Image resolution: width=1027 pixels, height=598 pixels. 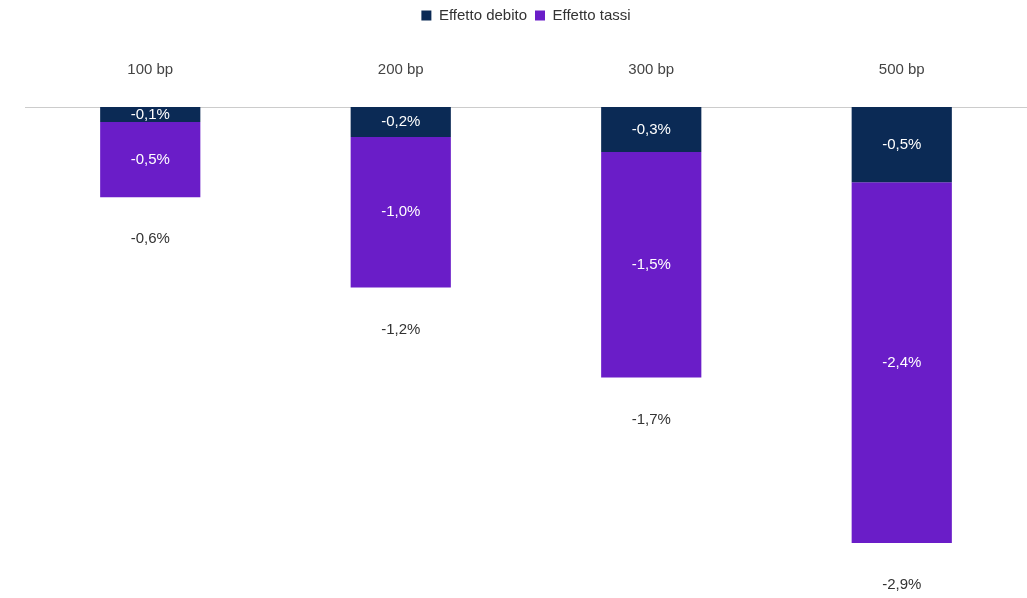 I want to click on data-label: -1,0%, so click(x=401, y=211).